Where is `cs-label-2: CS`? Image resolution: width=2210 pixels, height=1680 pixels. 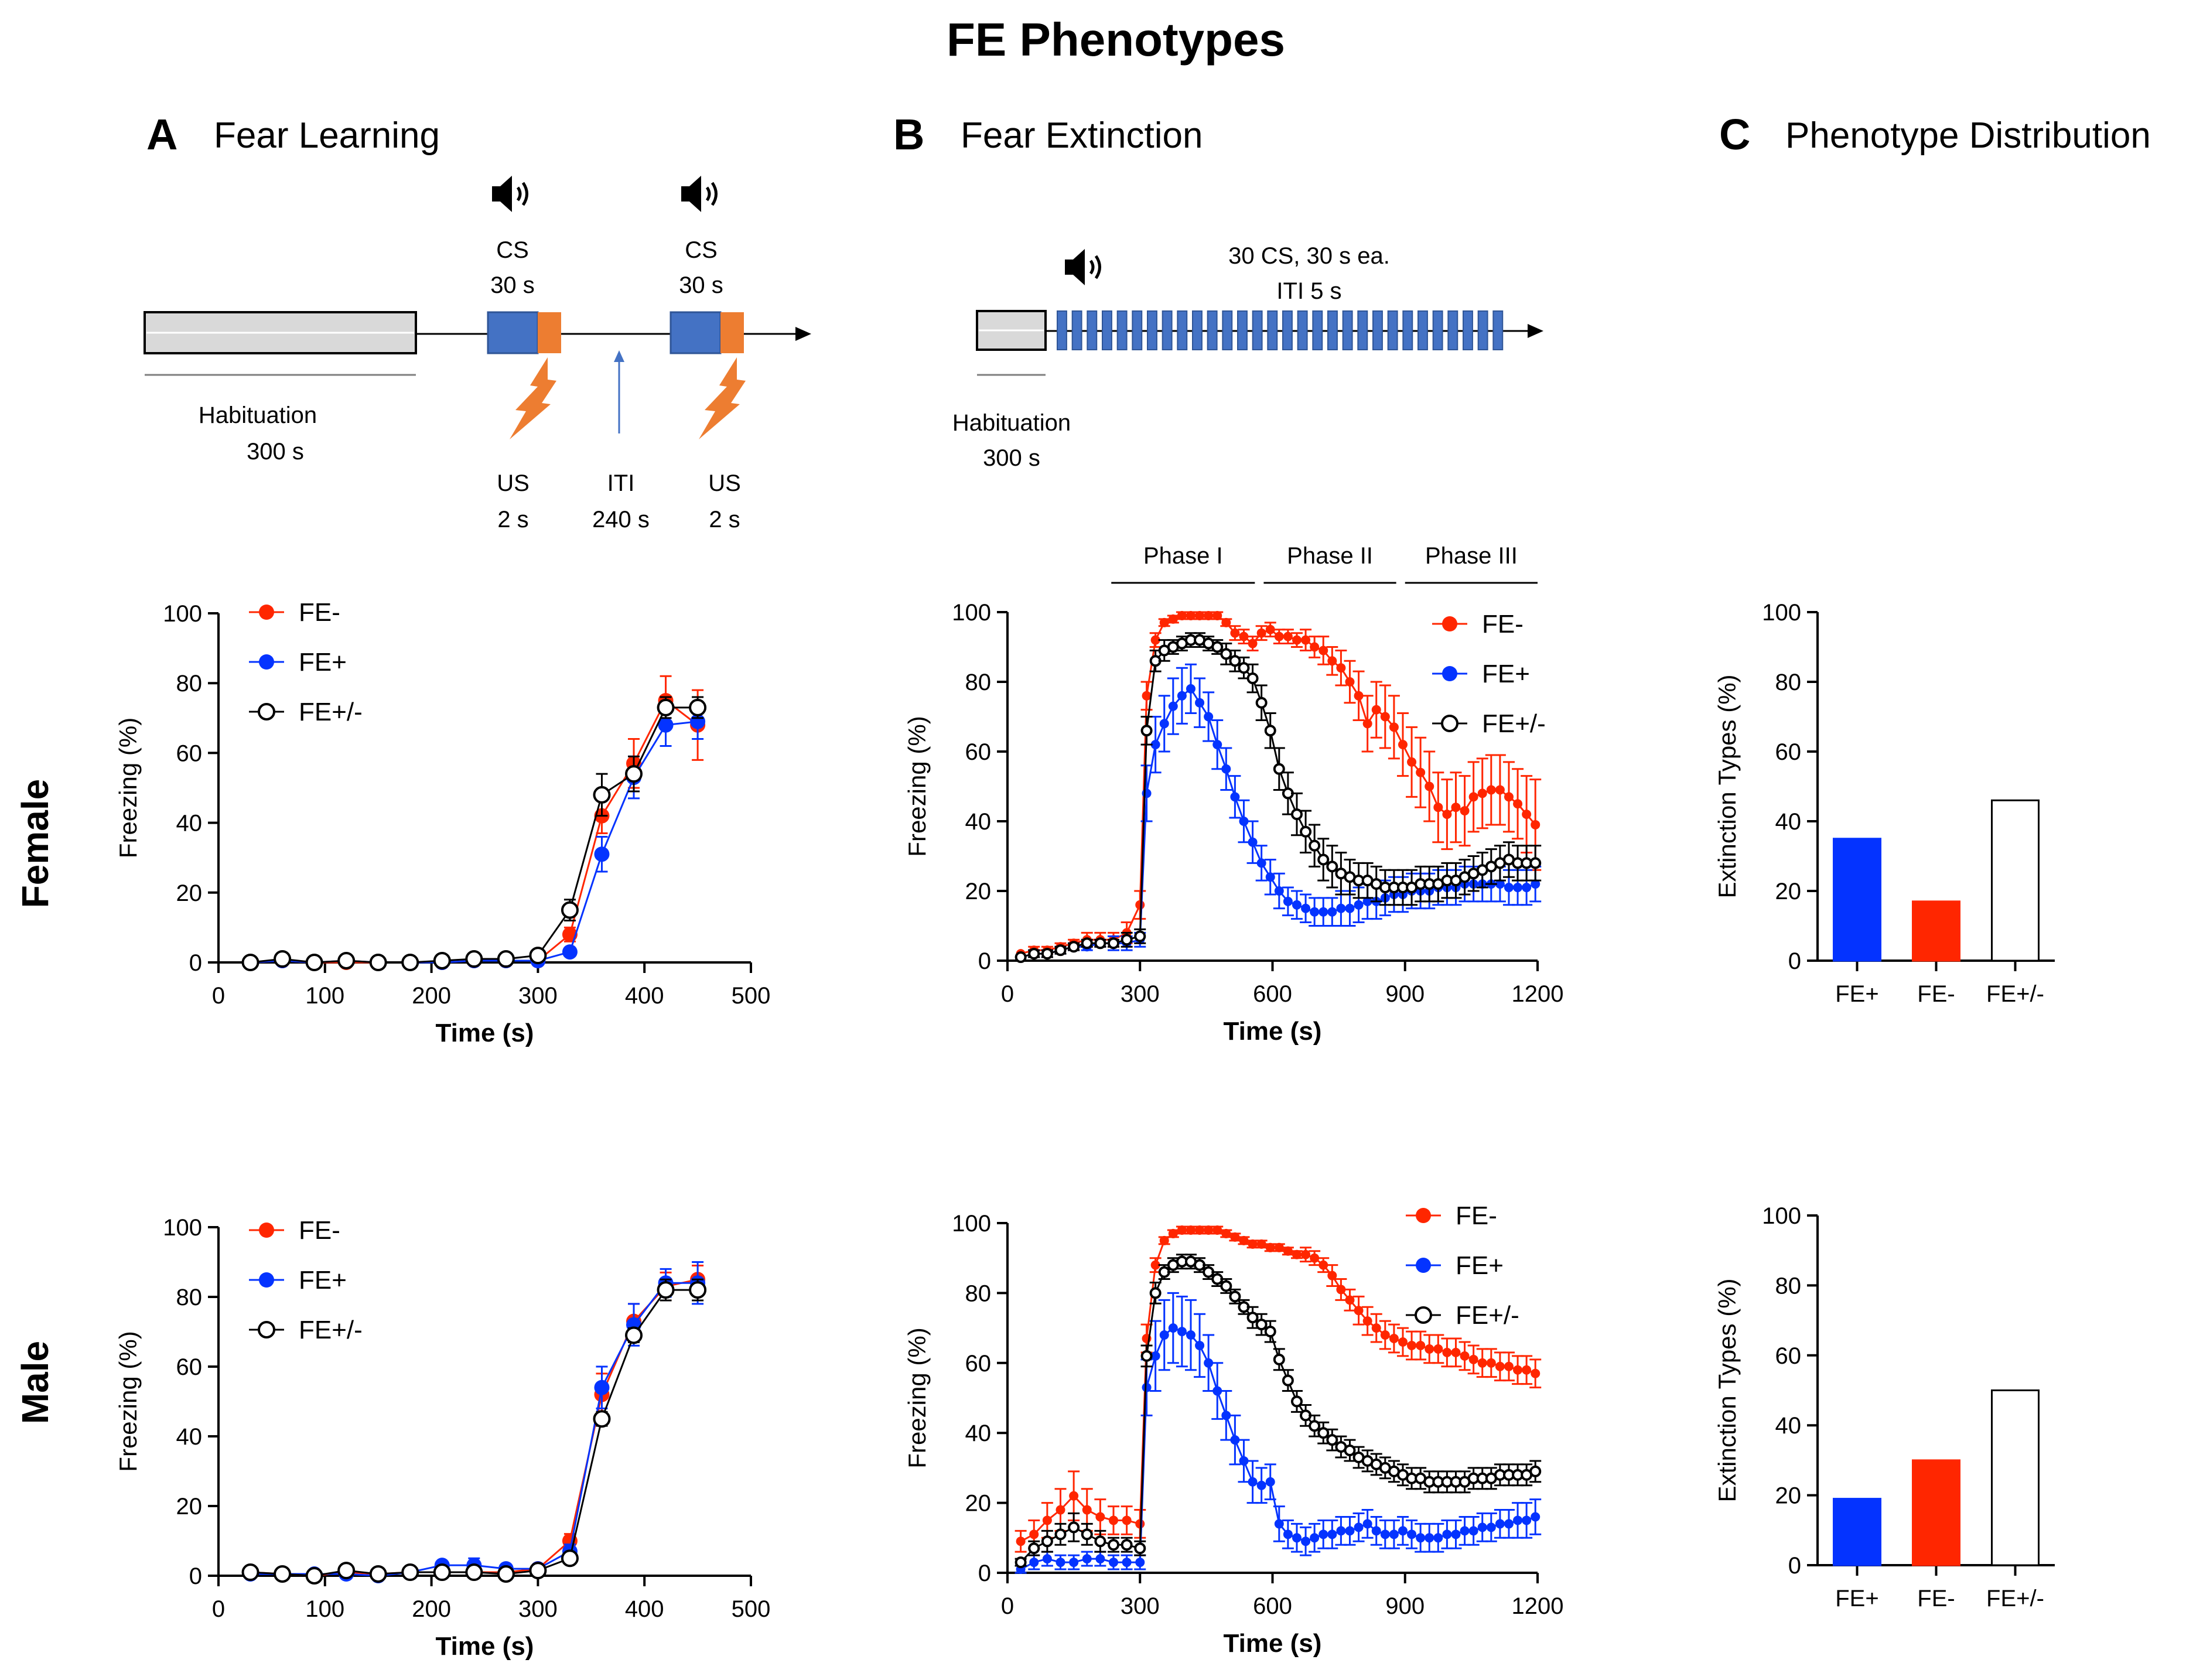 cs-label-2: CS is located at coordinates (701, 250).